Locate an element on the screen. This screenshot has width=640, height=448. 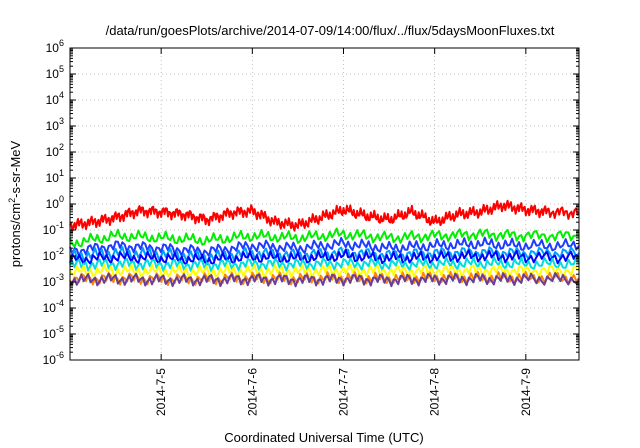
x-tick-label: 2014-7-5 is located at coordinates (161, 392).